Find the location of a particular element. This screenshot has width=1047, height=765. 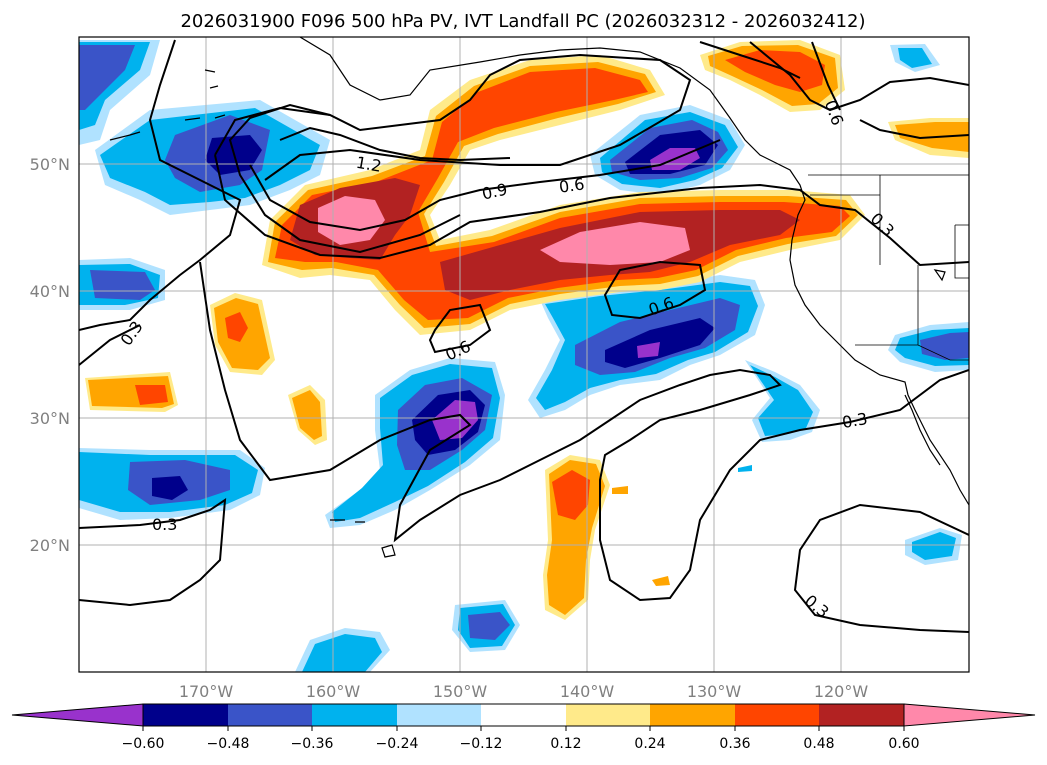

lon-label: 130°W is located at coordinates (714, 691).